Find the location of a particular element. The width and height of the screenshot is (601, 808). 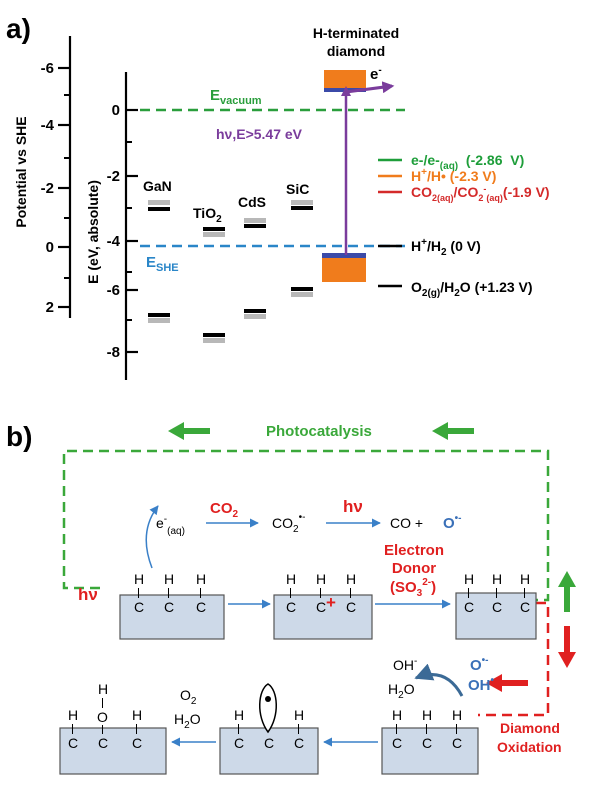

material-label-cds: CdS is located at coordinates (252, 202).